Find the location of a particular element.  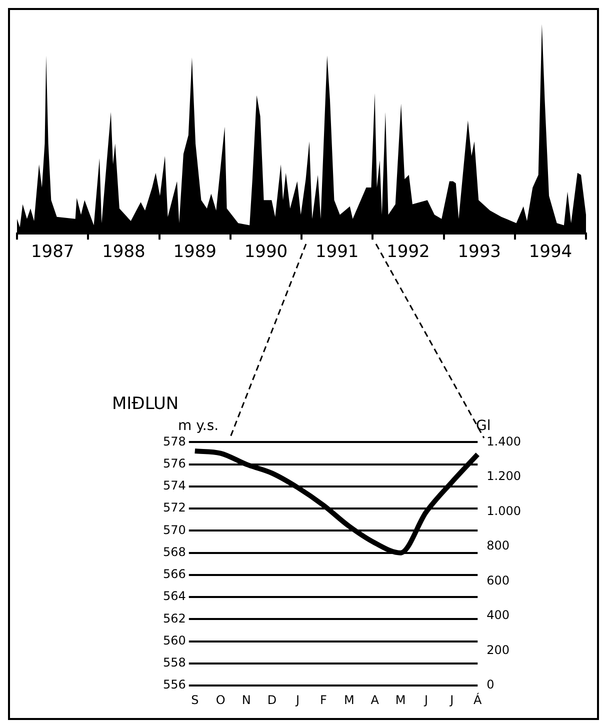

y2-tick-label: 1.000 is located at coordinates (504, 511).